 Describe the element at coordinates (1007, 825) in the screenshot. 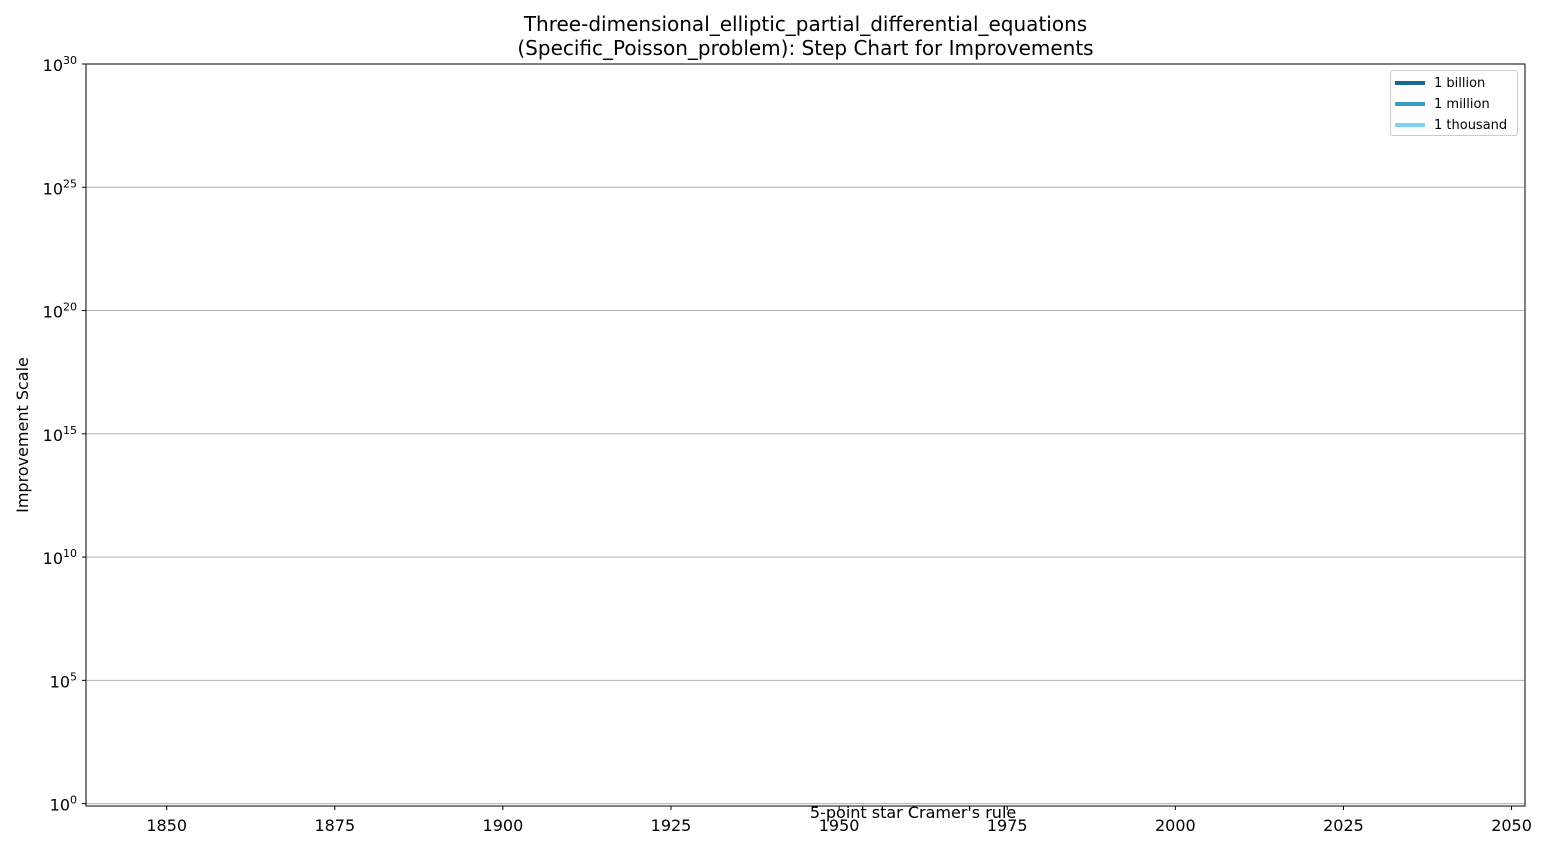

I see `x-tick-label: 1975` at that location.